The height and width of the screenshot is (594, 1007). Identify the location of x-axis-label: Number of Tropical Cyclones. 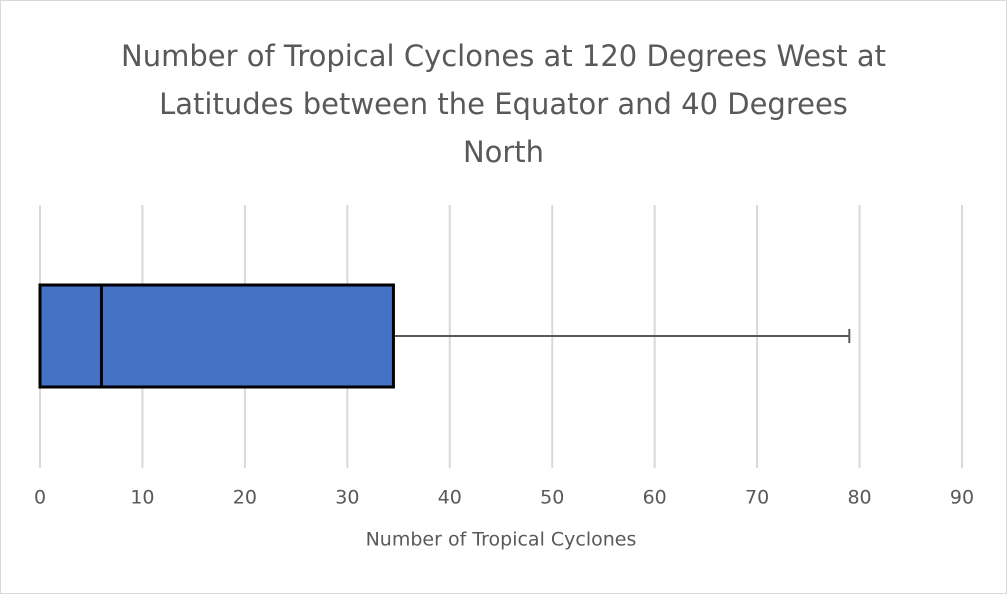
(501, 540).